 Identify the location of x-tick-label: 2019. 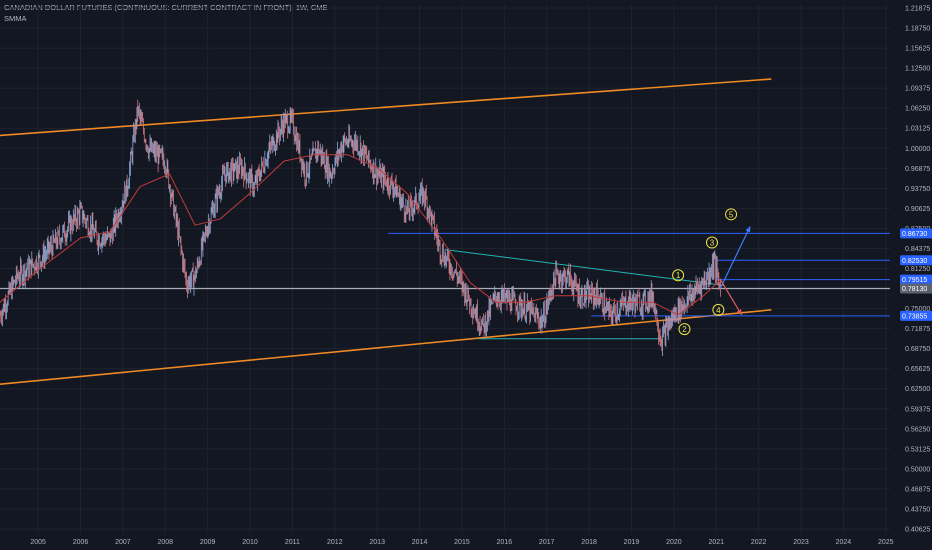
(632, 542).